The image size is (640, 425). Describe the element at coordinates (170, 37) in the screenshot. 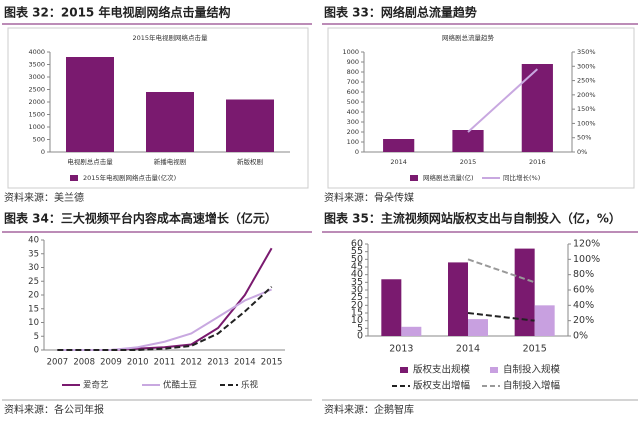

I see `chart-title: 2015年电视剧网络点击量` at that location.